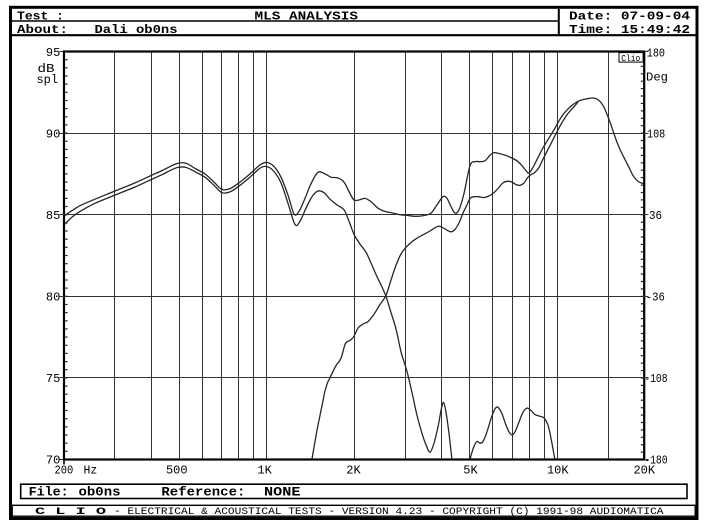 This screenshot has height=526, width=705. What do you see at coordinates (307, 17) in the screenshot?
I see `svg-text: MLS ANALYSIS` at bounding box center [307, 17].